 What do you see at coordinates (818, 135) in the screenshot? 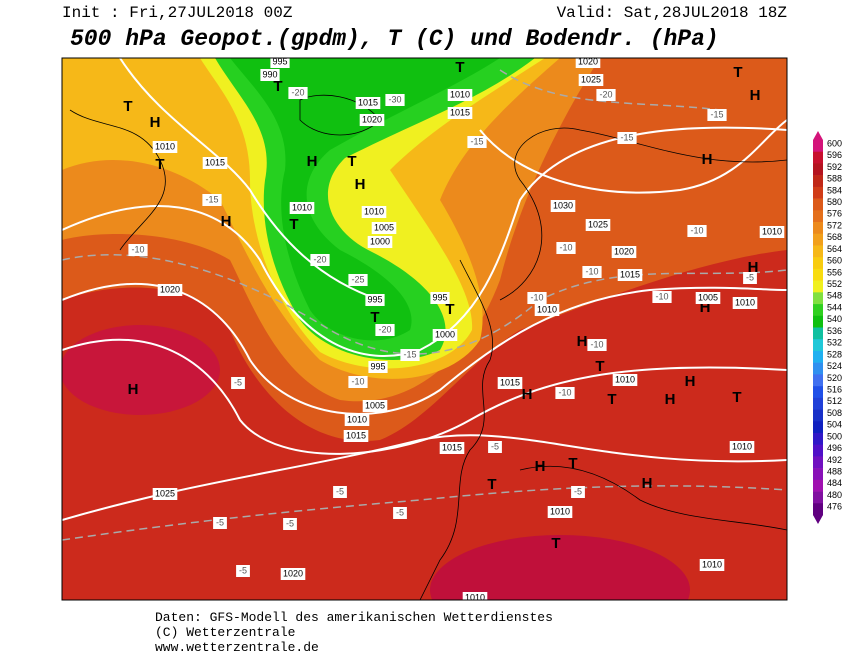
I see `colorbar-cap` at bounding box center [818, 135].